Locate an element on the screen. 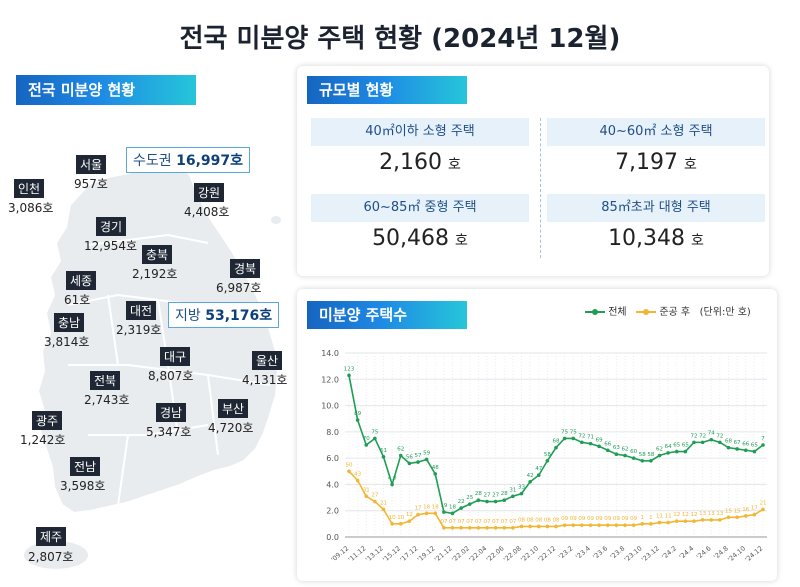  size-cell-label: 40~60㎡ 소형 주택 is located at coordinates (656, 132).